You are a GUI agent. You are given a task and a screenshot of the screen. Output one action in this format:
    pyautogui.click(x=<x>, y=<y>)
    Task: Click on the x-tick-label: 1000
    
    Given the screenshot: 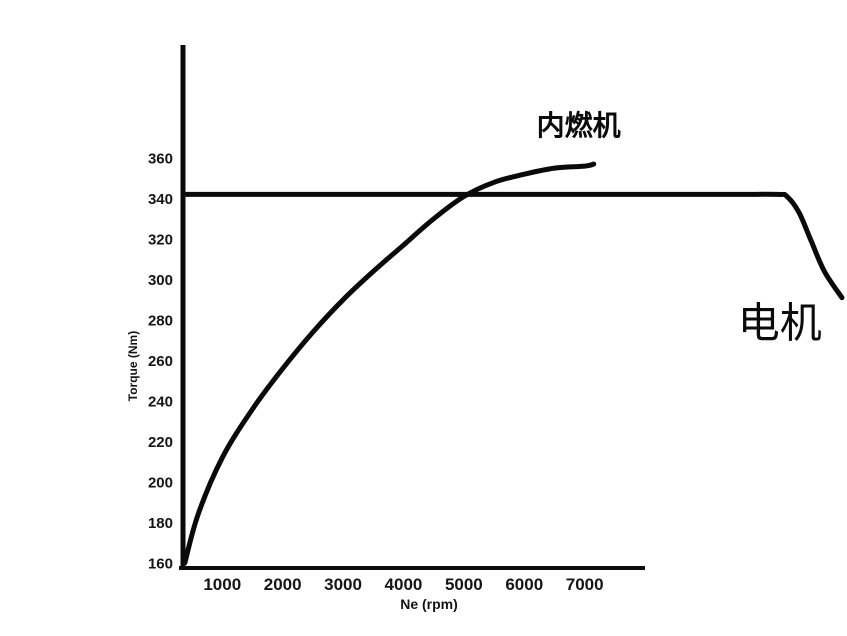 What is the action you would take?
    pyautogui.click(x=222, y=584)
    